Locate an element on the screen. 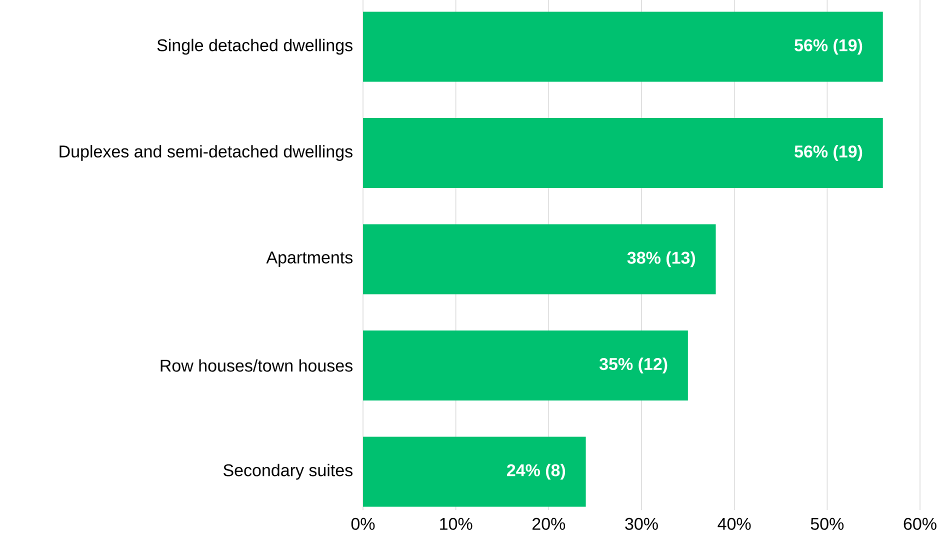 This screenshot has height=533, width=941. x-tick-label: 60% is located at coordinates (920, 524).